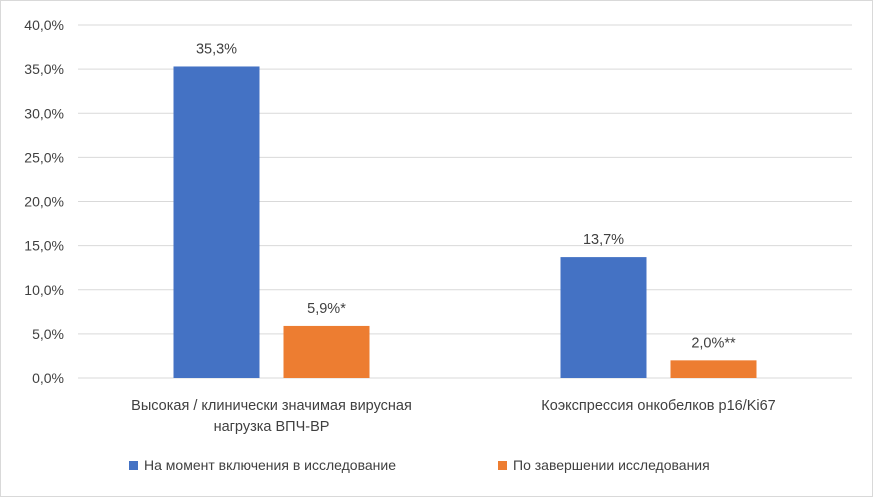 The width and height of the screenshot is (873, 501). Describe the element at coordinates (48, 378) in the screenshot. I see `y-tick-label: 0,0%` at that location.